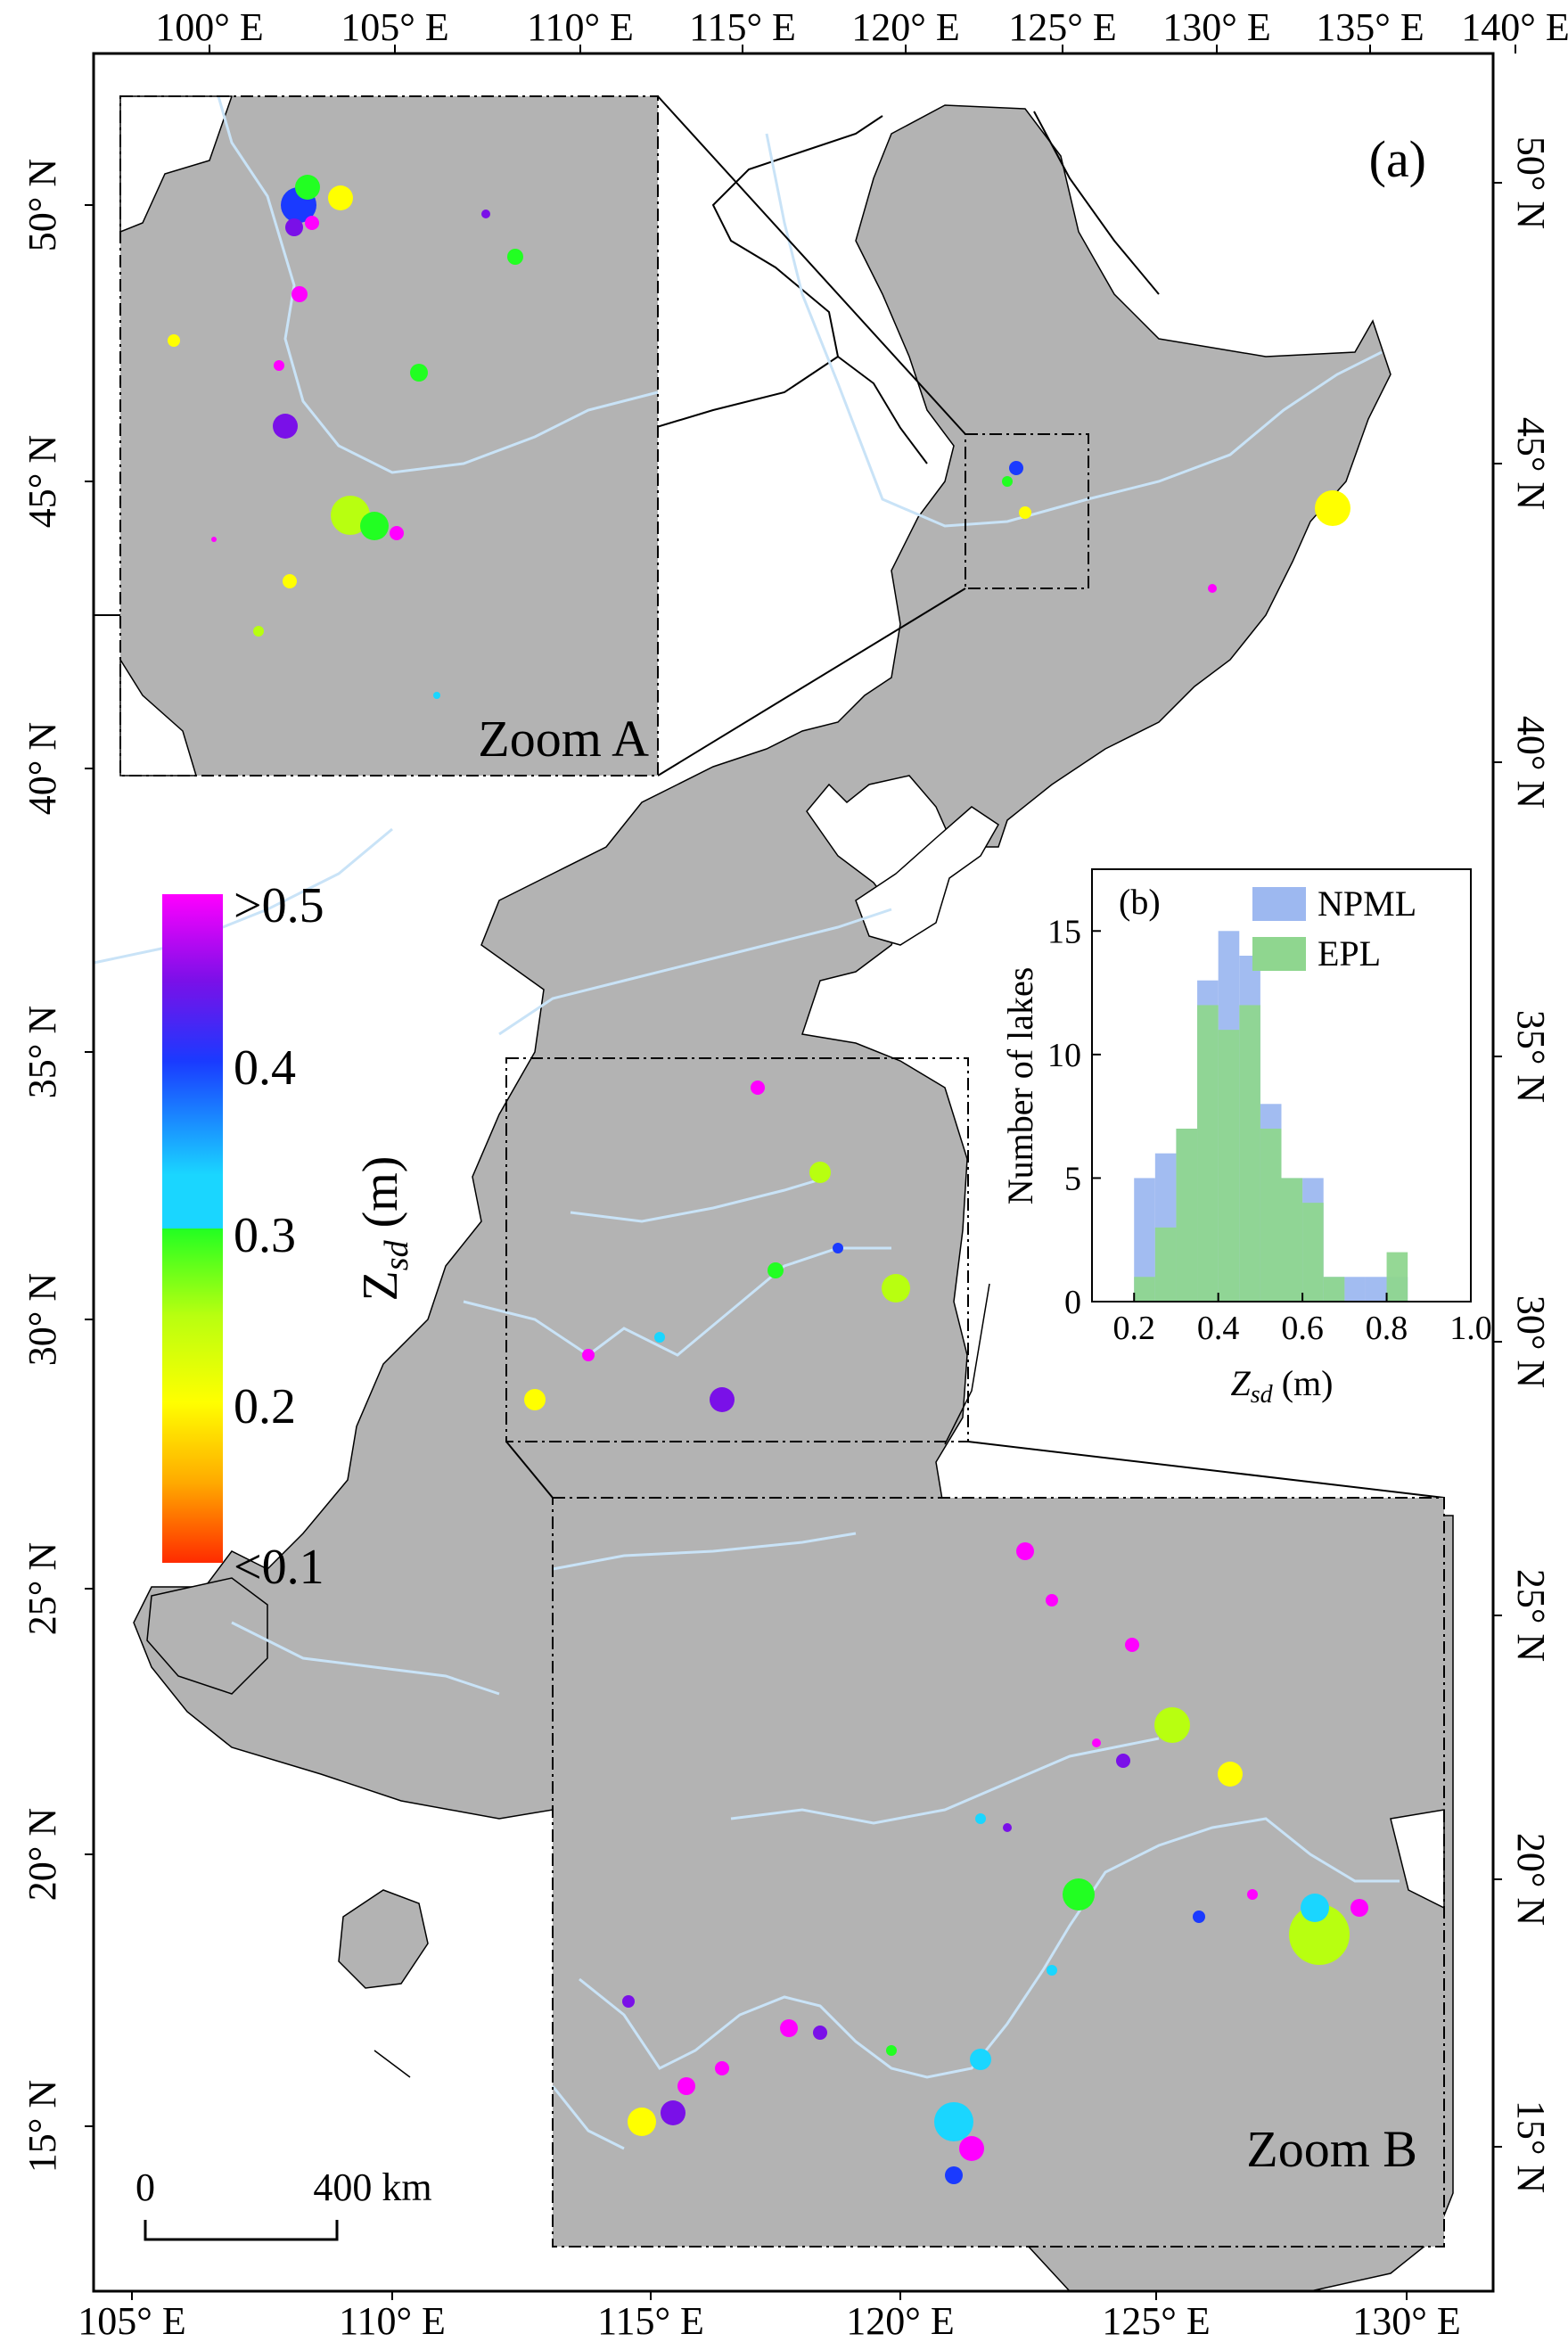 Image resolution: width=1568 pixels, height=2342 pixels. I want to click on left-lat-label: 30° N, so click(43, 1319).